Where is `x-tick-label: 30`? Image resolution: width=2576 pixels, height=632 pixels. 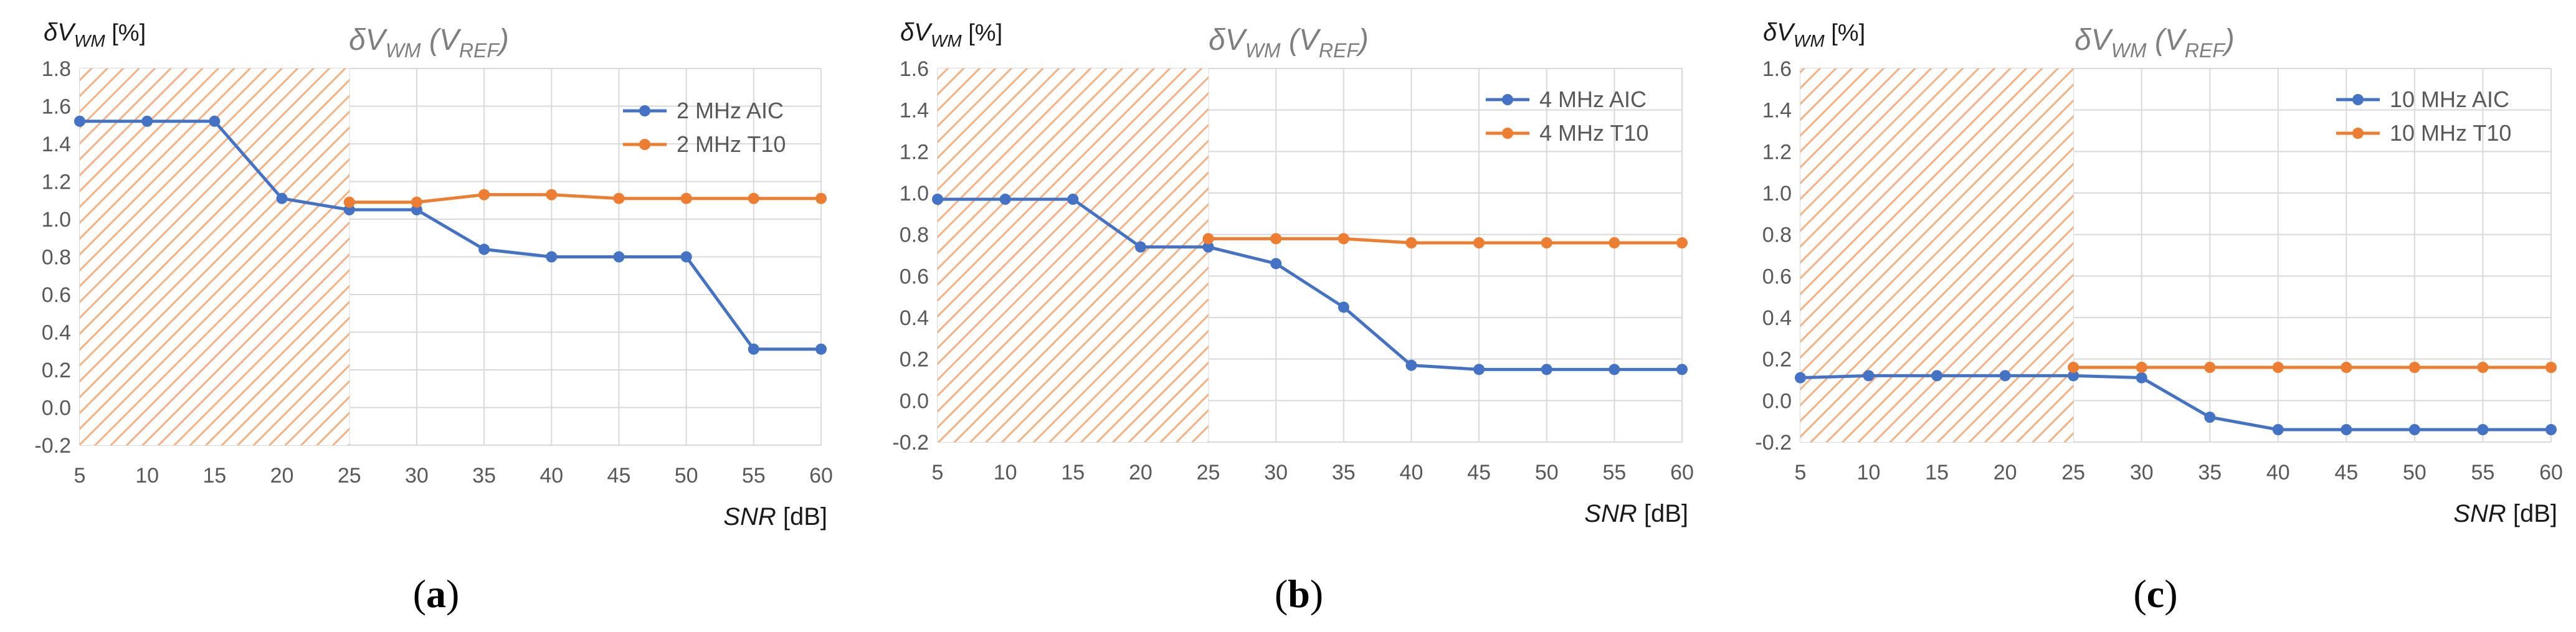 x-tick-label: 30 is located at coordinates (417, 476).